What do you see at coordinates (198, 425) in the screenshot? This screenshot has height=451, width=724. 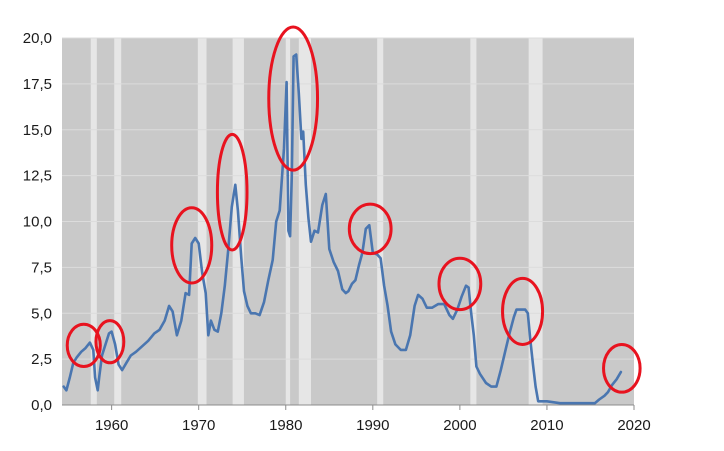 I see `x-tick-label: 1970` at bounding box center [198, 425].